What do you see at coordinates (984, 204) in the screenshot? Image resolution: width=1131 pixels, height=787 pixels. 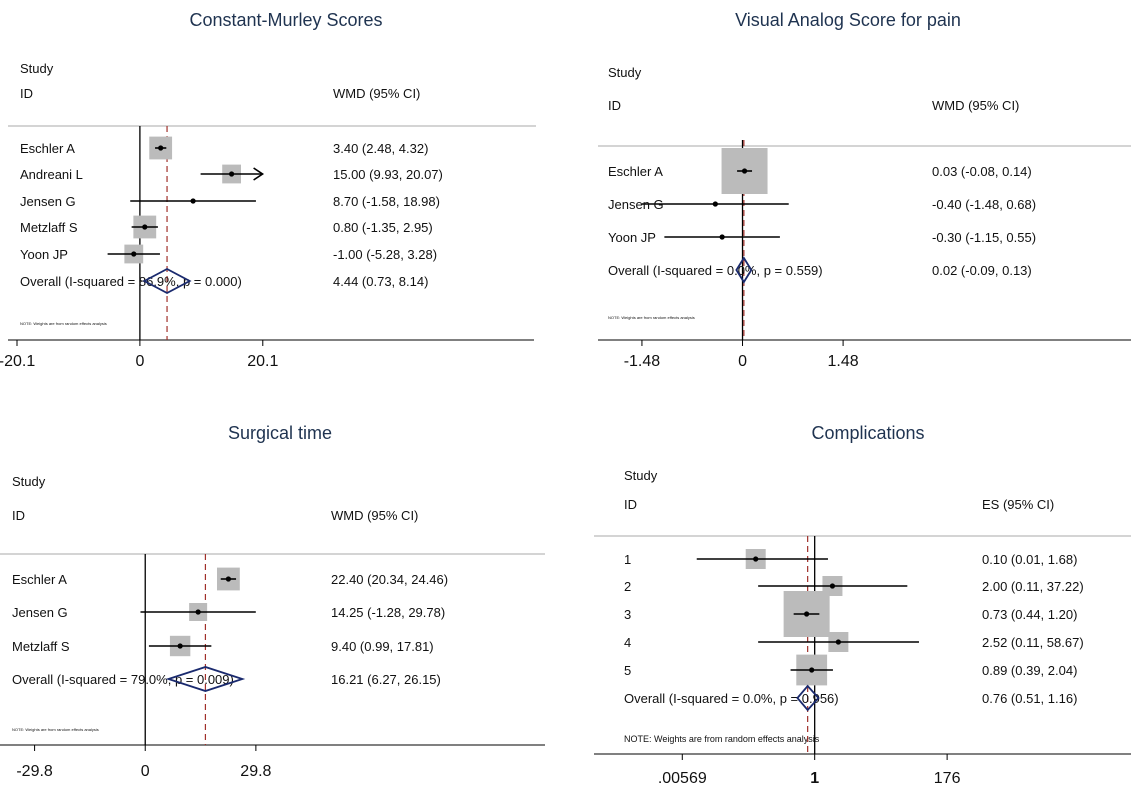 I see `study-ci-value: -0.40 (-1.48, 0.68)` at bounding box center [984, 204].